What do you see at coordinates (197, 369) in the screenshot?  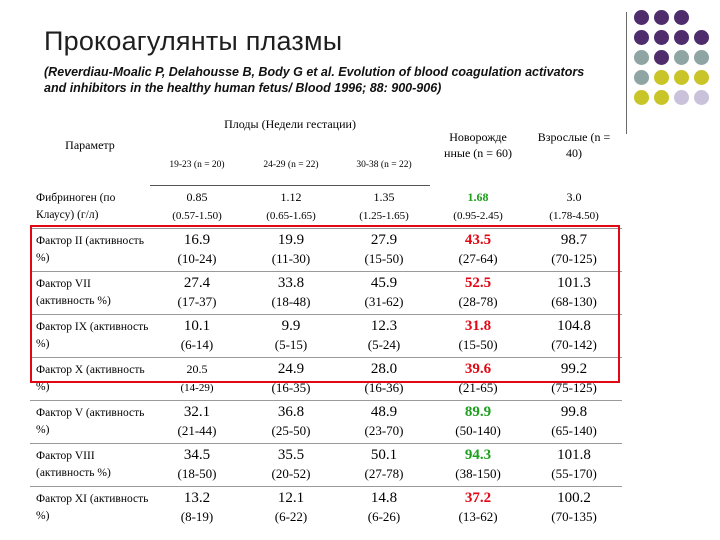 I see `cell-value: 20.5` at bounding box center [197, 369].